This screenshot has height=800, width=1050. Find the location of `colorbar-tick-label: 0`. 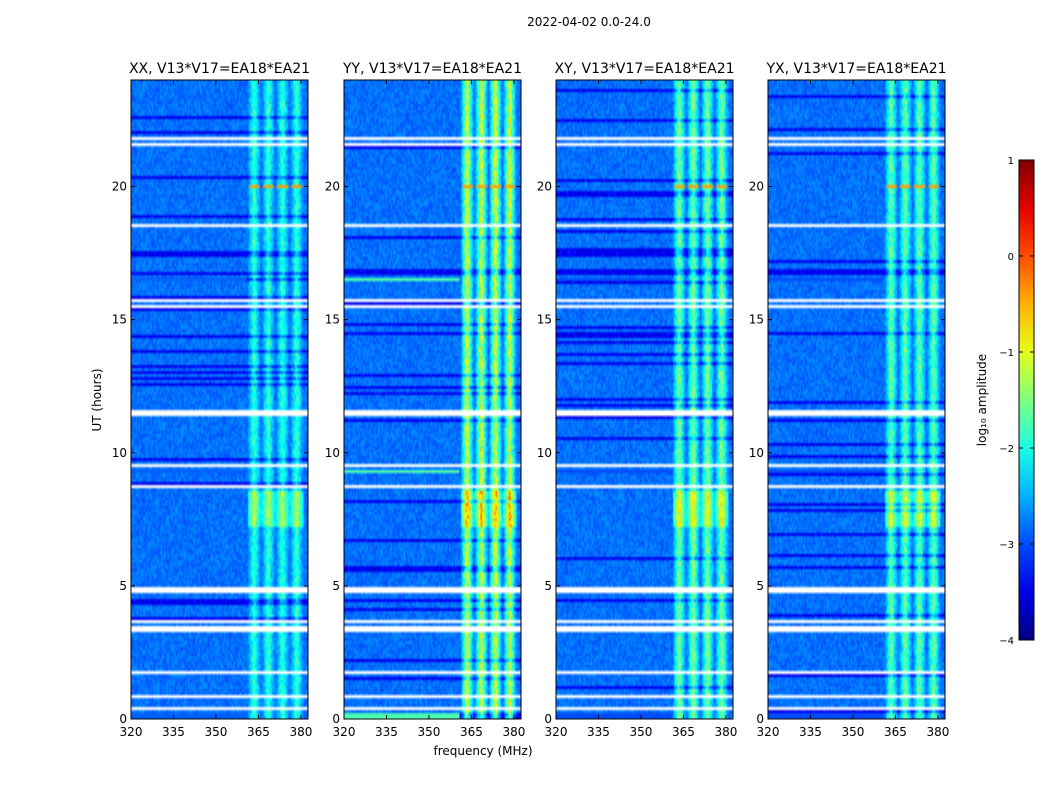

colorbar-tick-label: 0 is located at coordinates (1011, 257).